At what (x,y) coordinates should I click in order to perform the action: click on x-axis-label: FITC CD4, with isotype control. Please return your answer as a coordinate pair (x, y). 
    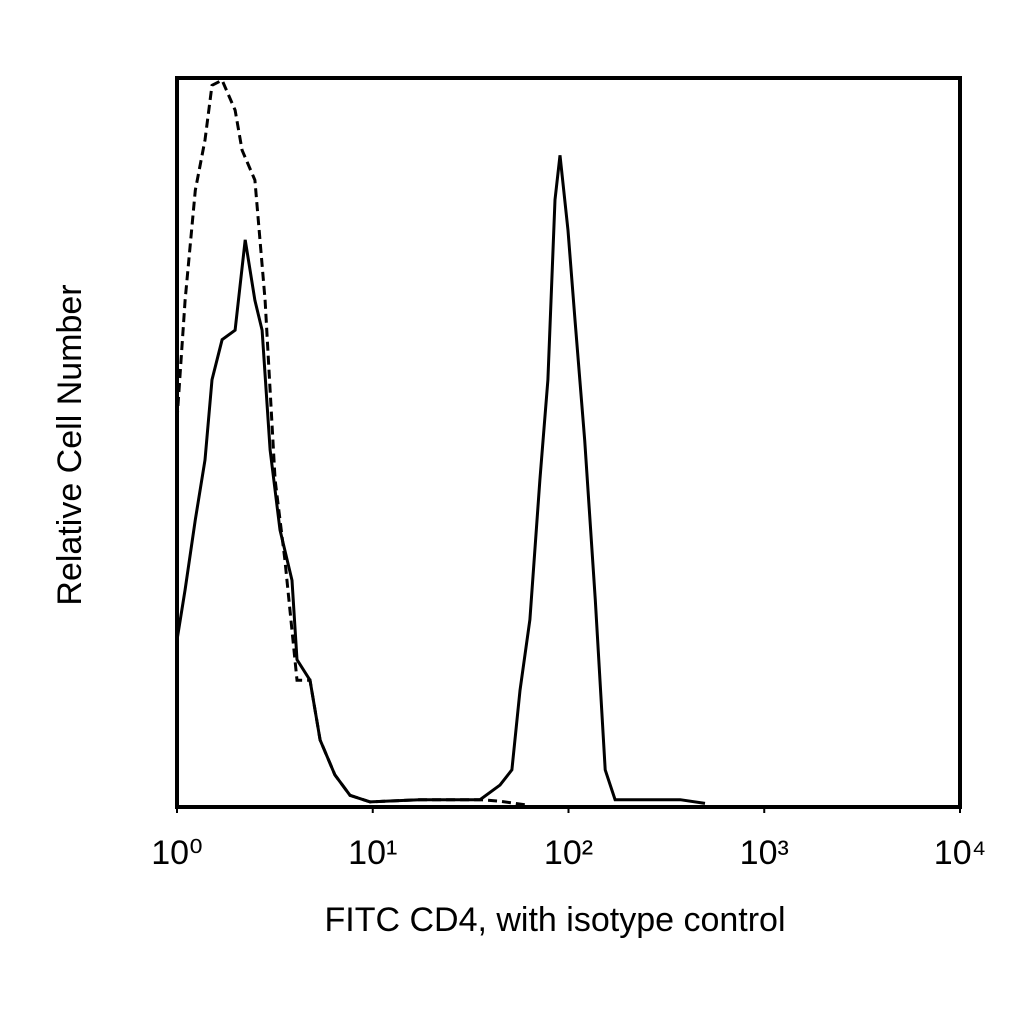
    Looking at the image, I should click on (554, 920).